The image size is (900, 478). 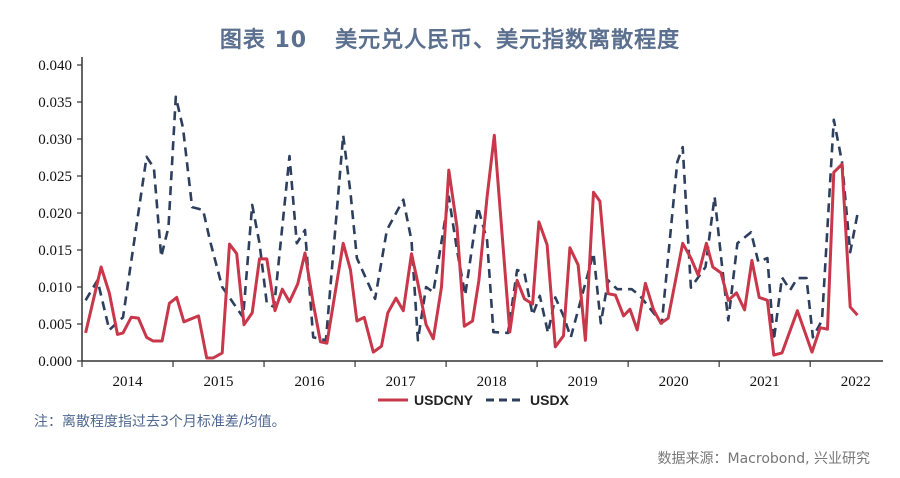 I want to click on y-tick-label: 0.030, so click(x=55, y=140).